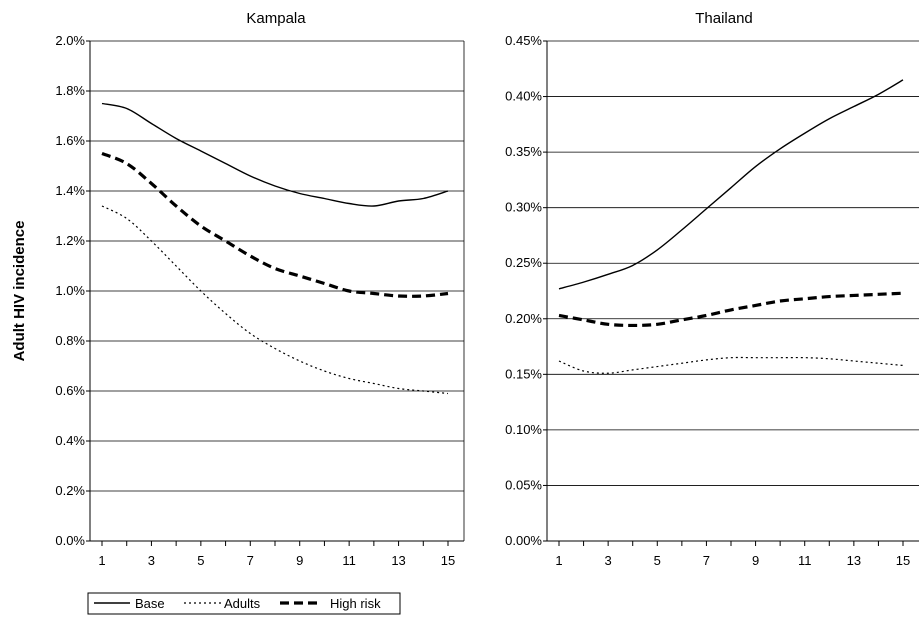 Image resolution: width=919 pixels, height=623 pixels. Describe the element at coordinates (275, 300) in the screenshot. I see `series-line-adults-kampala` at that location.